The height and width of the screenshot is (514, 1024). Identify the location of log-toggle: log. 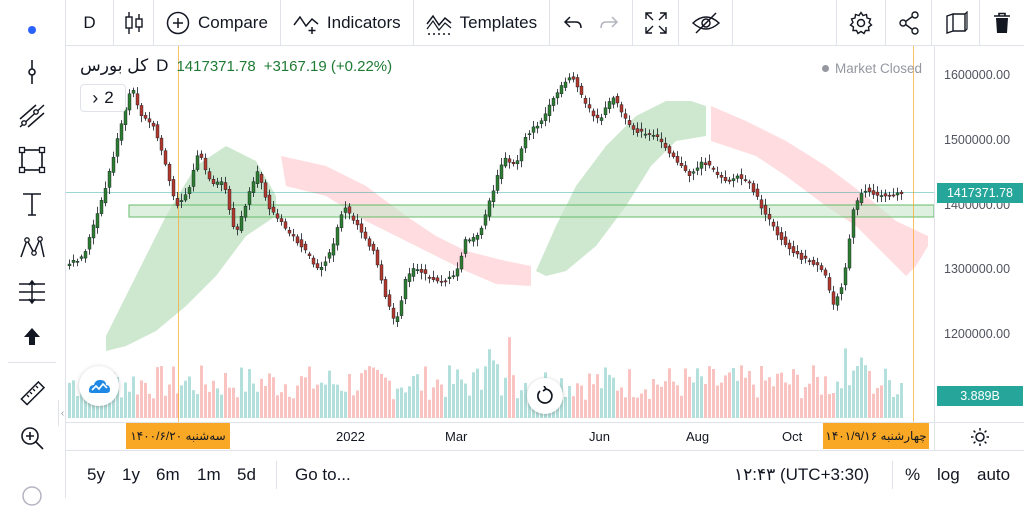
(948, 474).